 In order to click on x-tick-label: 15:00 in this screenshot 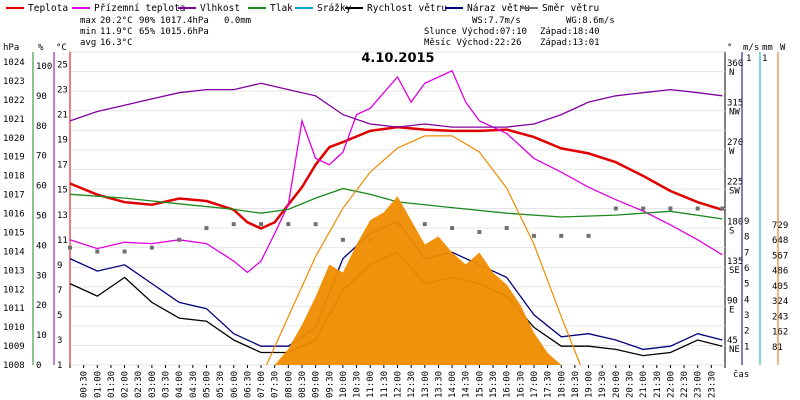, I will do `click(480, 384)`.